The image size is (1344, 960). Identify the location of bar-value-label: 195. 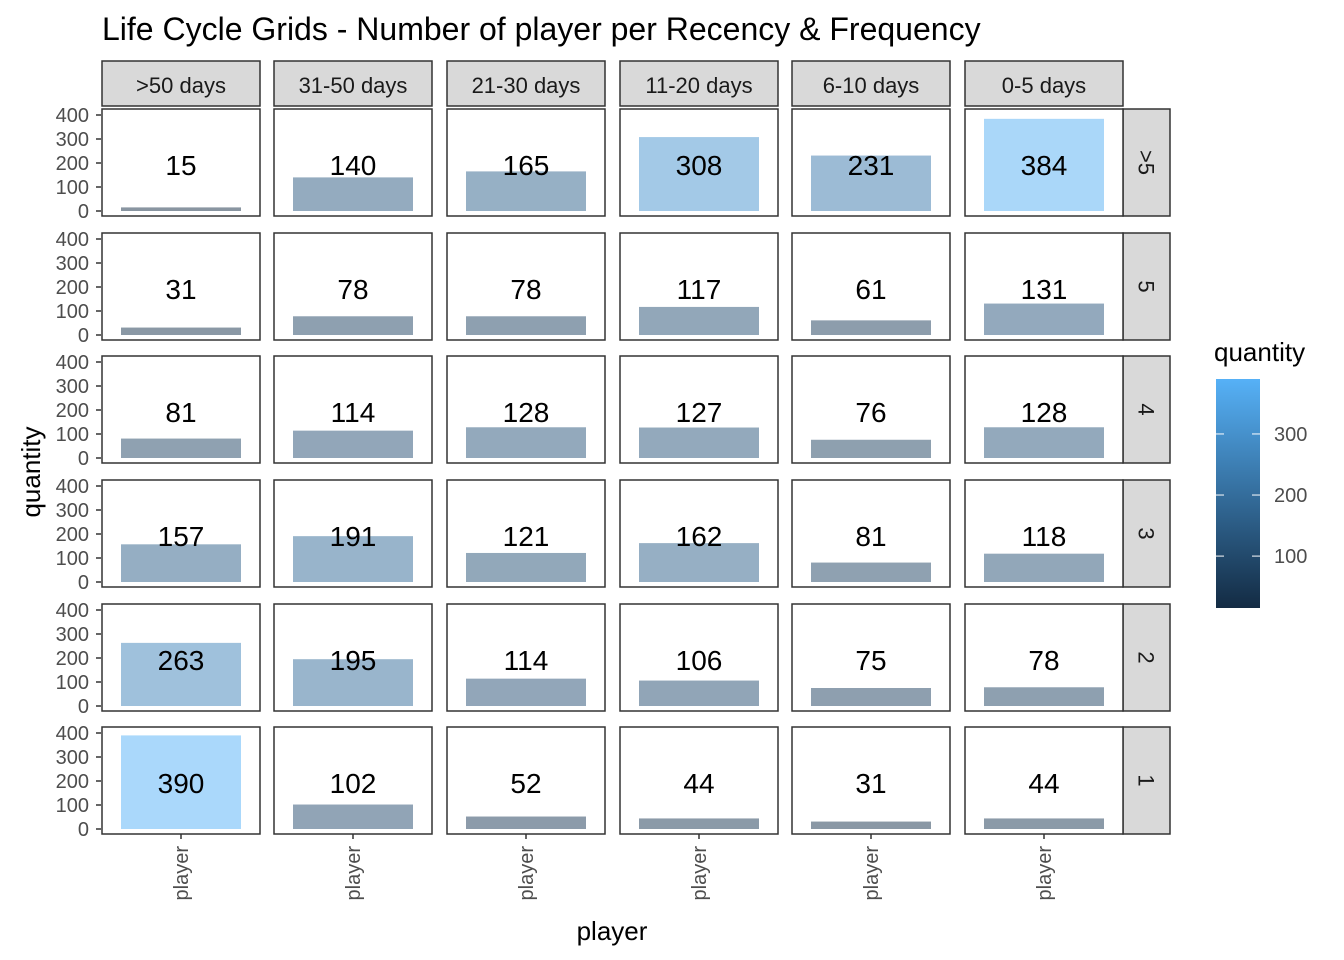
(353, 660).